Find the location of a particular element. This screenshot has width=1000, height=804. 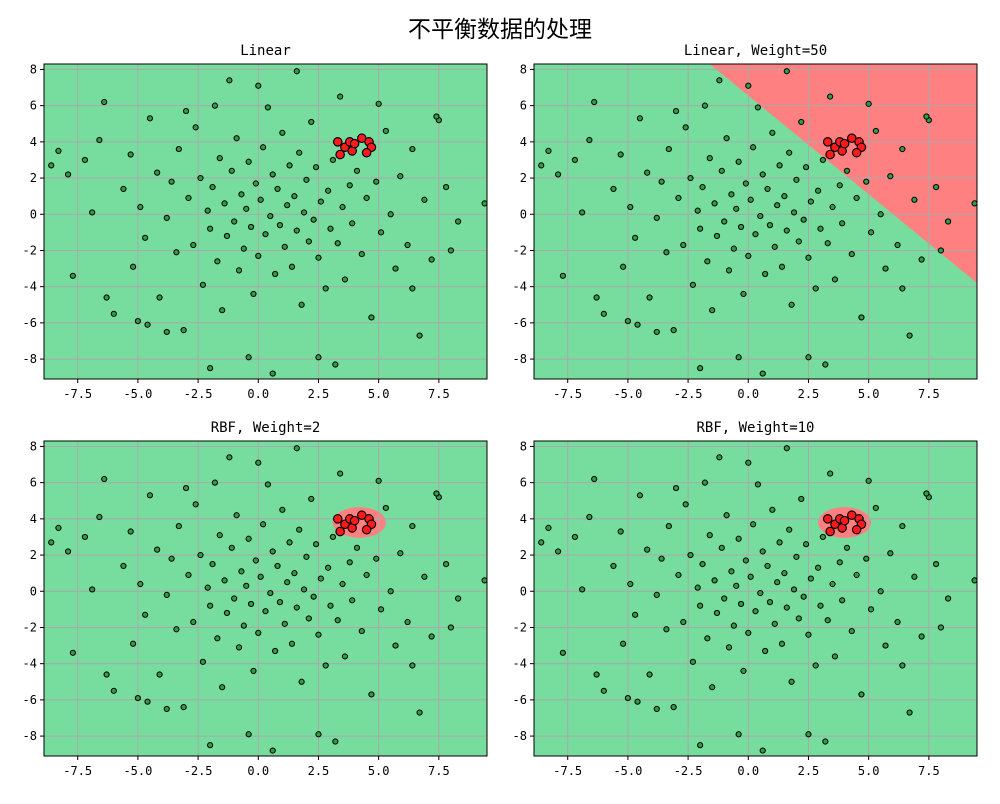

y-tick-label: -8 is located at coordinates (30, 736).